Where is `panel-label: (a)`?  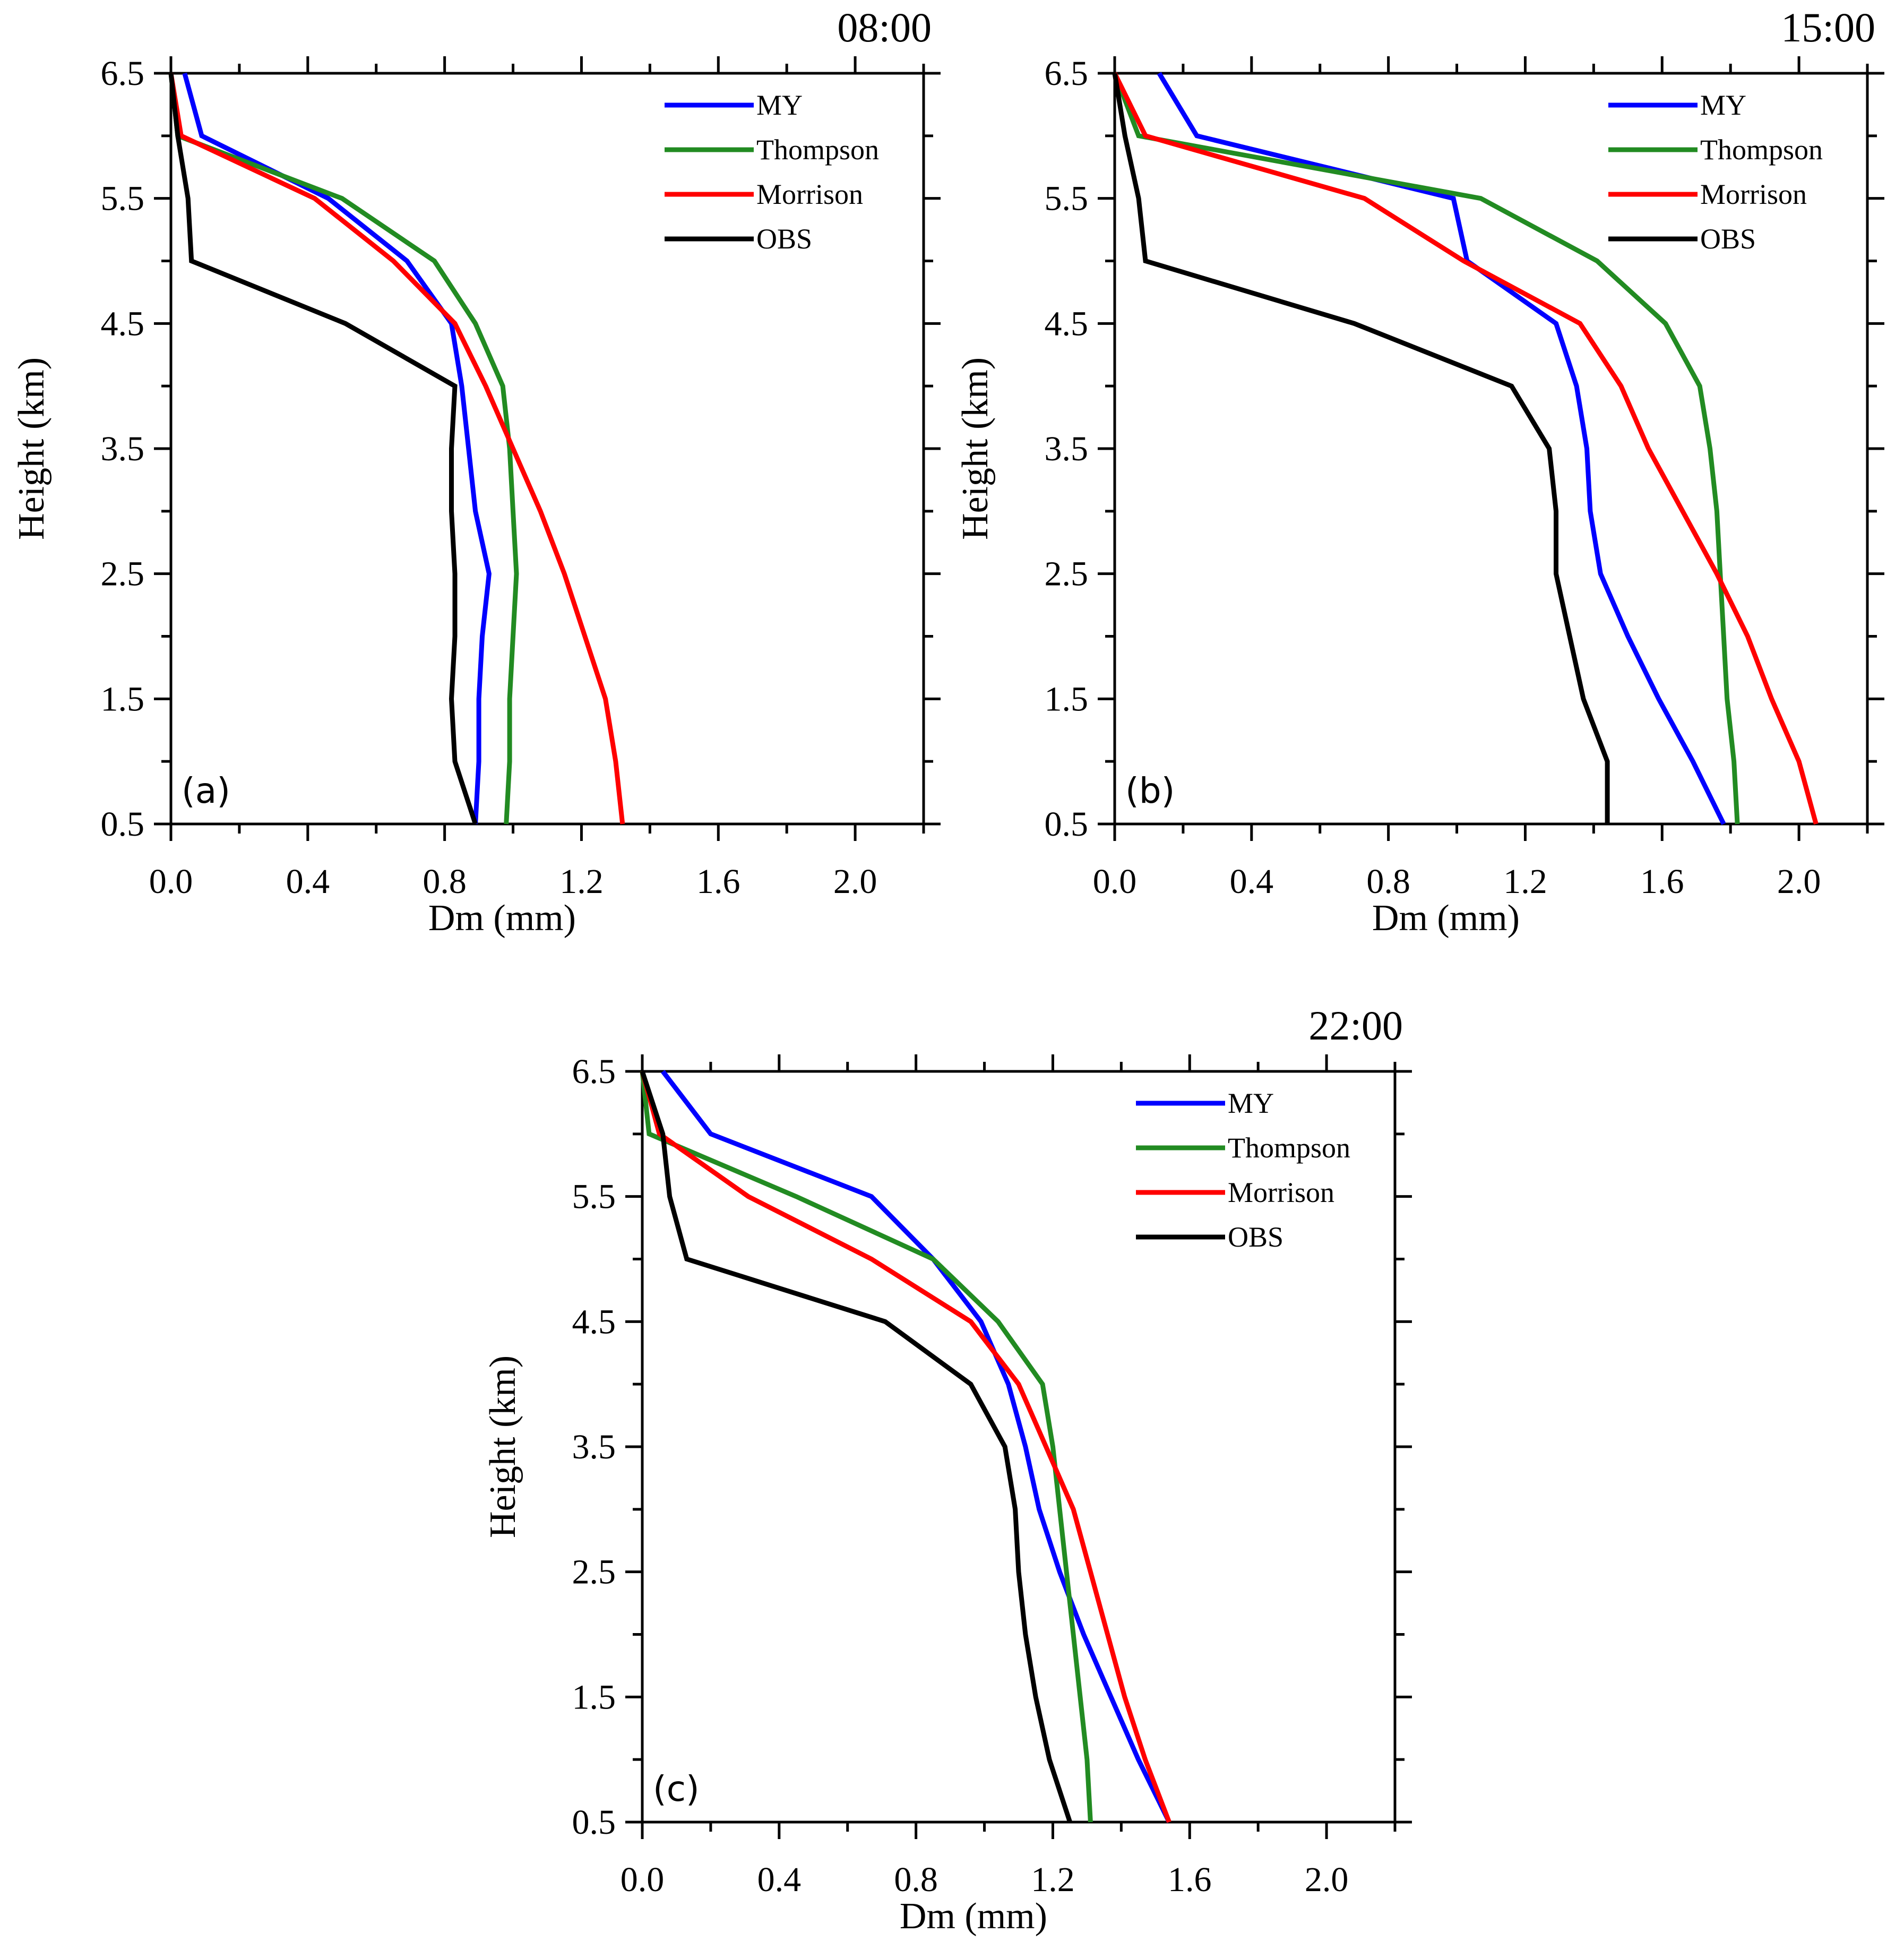 panel-label: (a) is located at coordinates (206, 790).